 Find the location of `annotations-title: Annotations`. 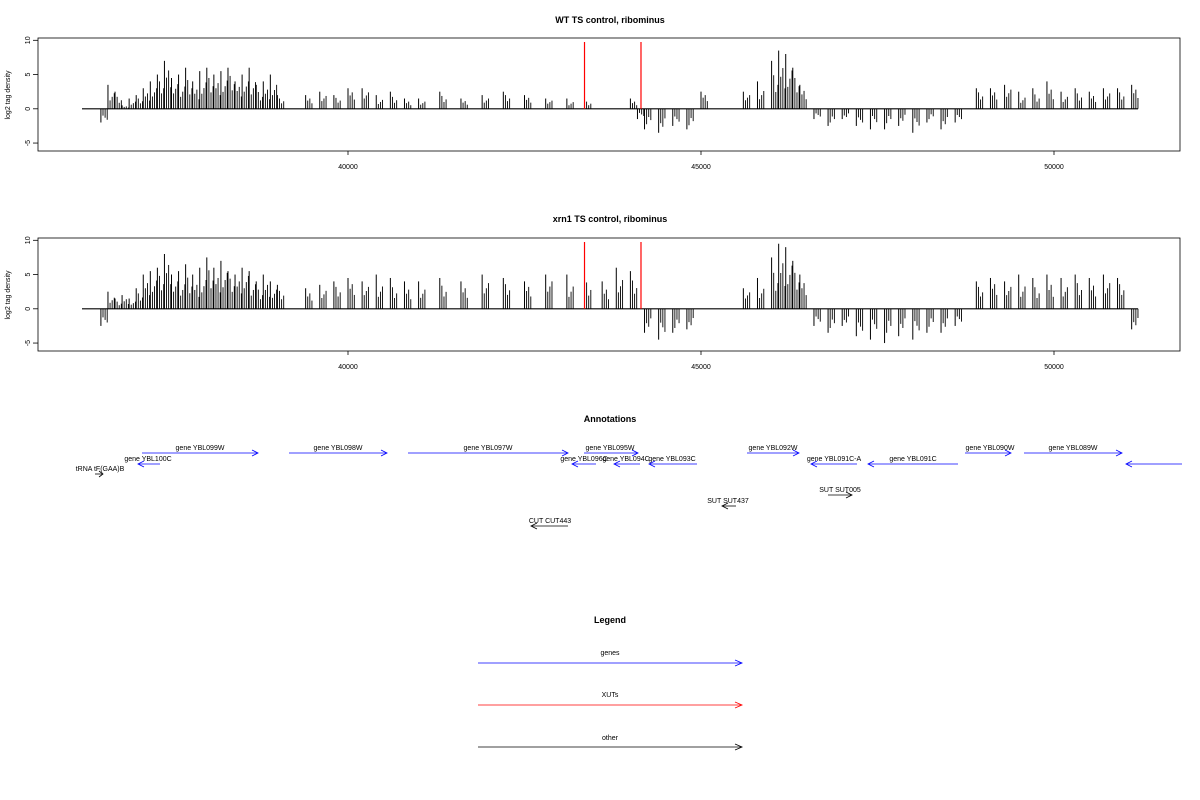

annotations-title: Annotations is located at coordinates (610, 419).